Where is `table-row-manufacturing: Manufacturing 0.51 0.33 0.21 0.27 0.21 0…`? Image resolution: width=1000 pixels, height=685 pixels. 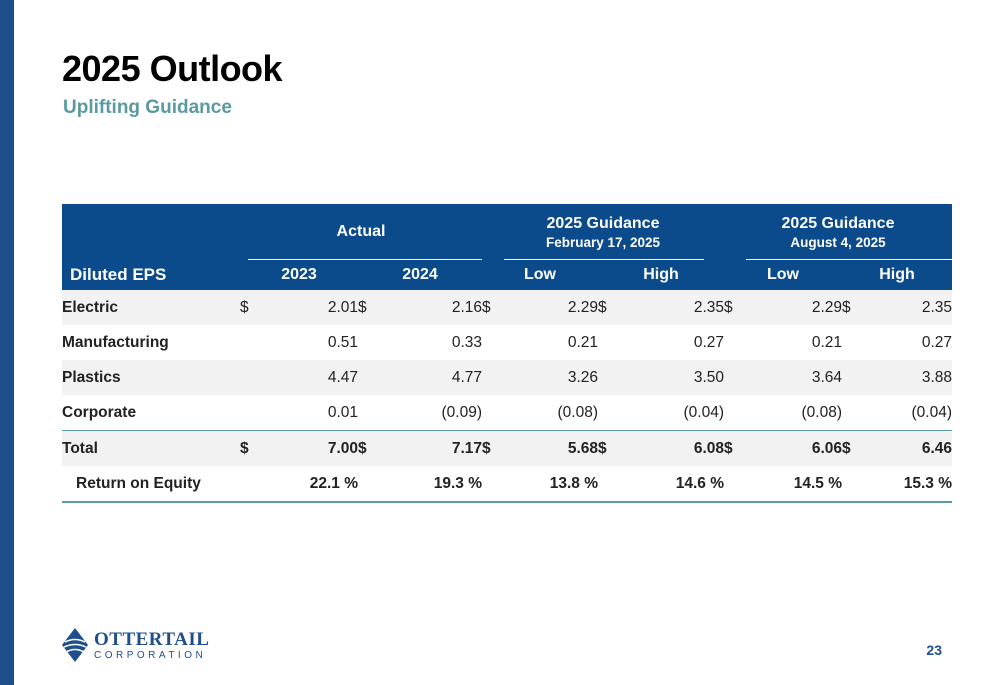
table-row-manufacturing: Manufacturing 0.51 0.33 0.21 0.27 0.21 0… is located at coordinates (507, 342).